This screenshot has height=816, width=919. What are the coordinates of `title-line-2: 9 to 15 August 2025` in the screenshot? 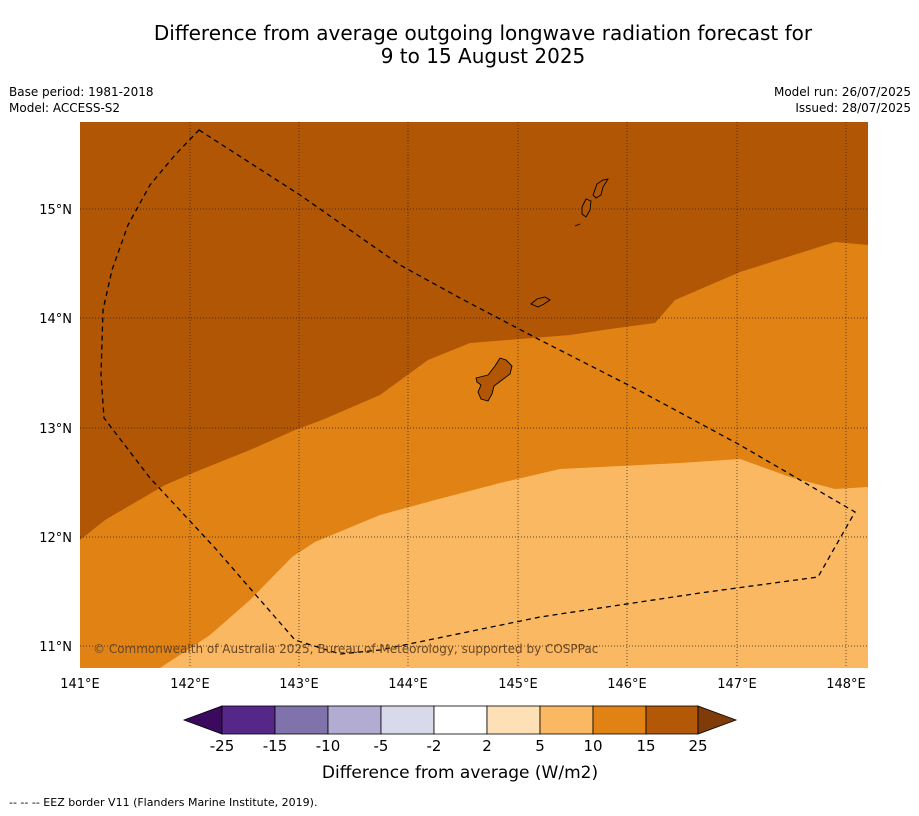 It's located at (483, 56).